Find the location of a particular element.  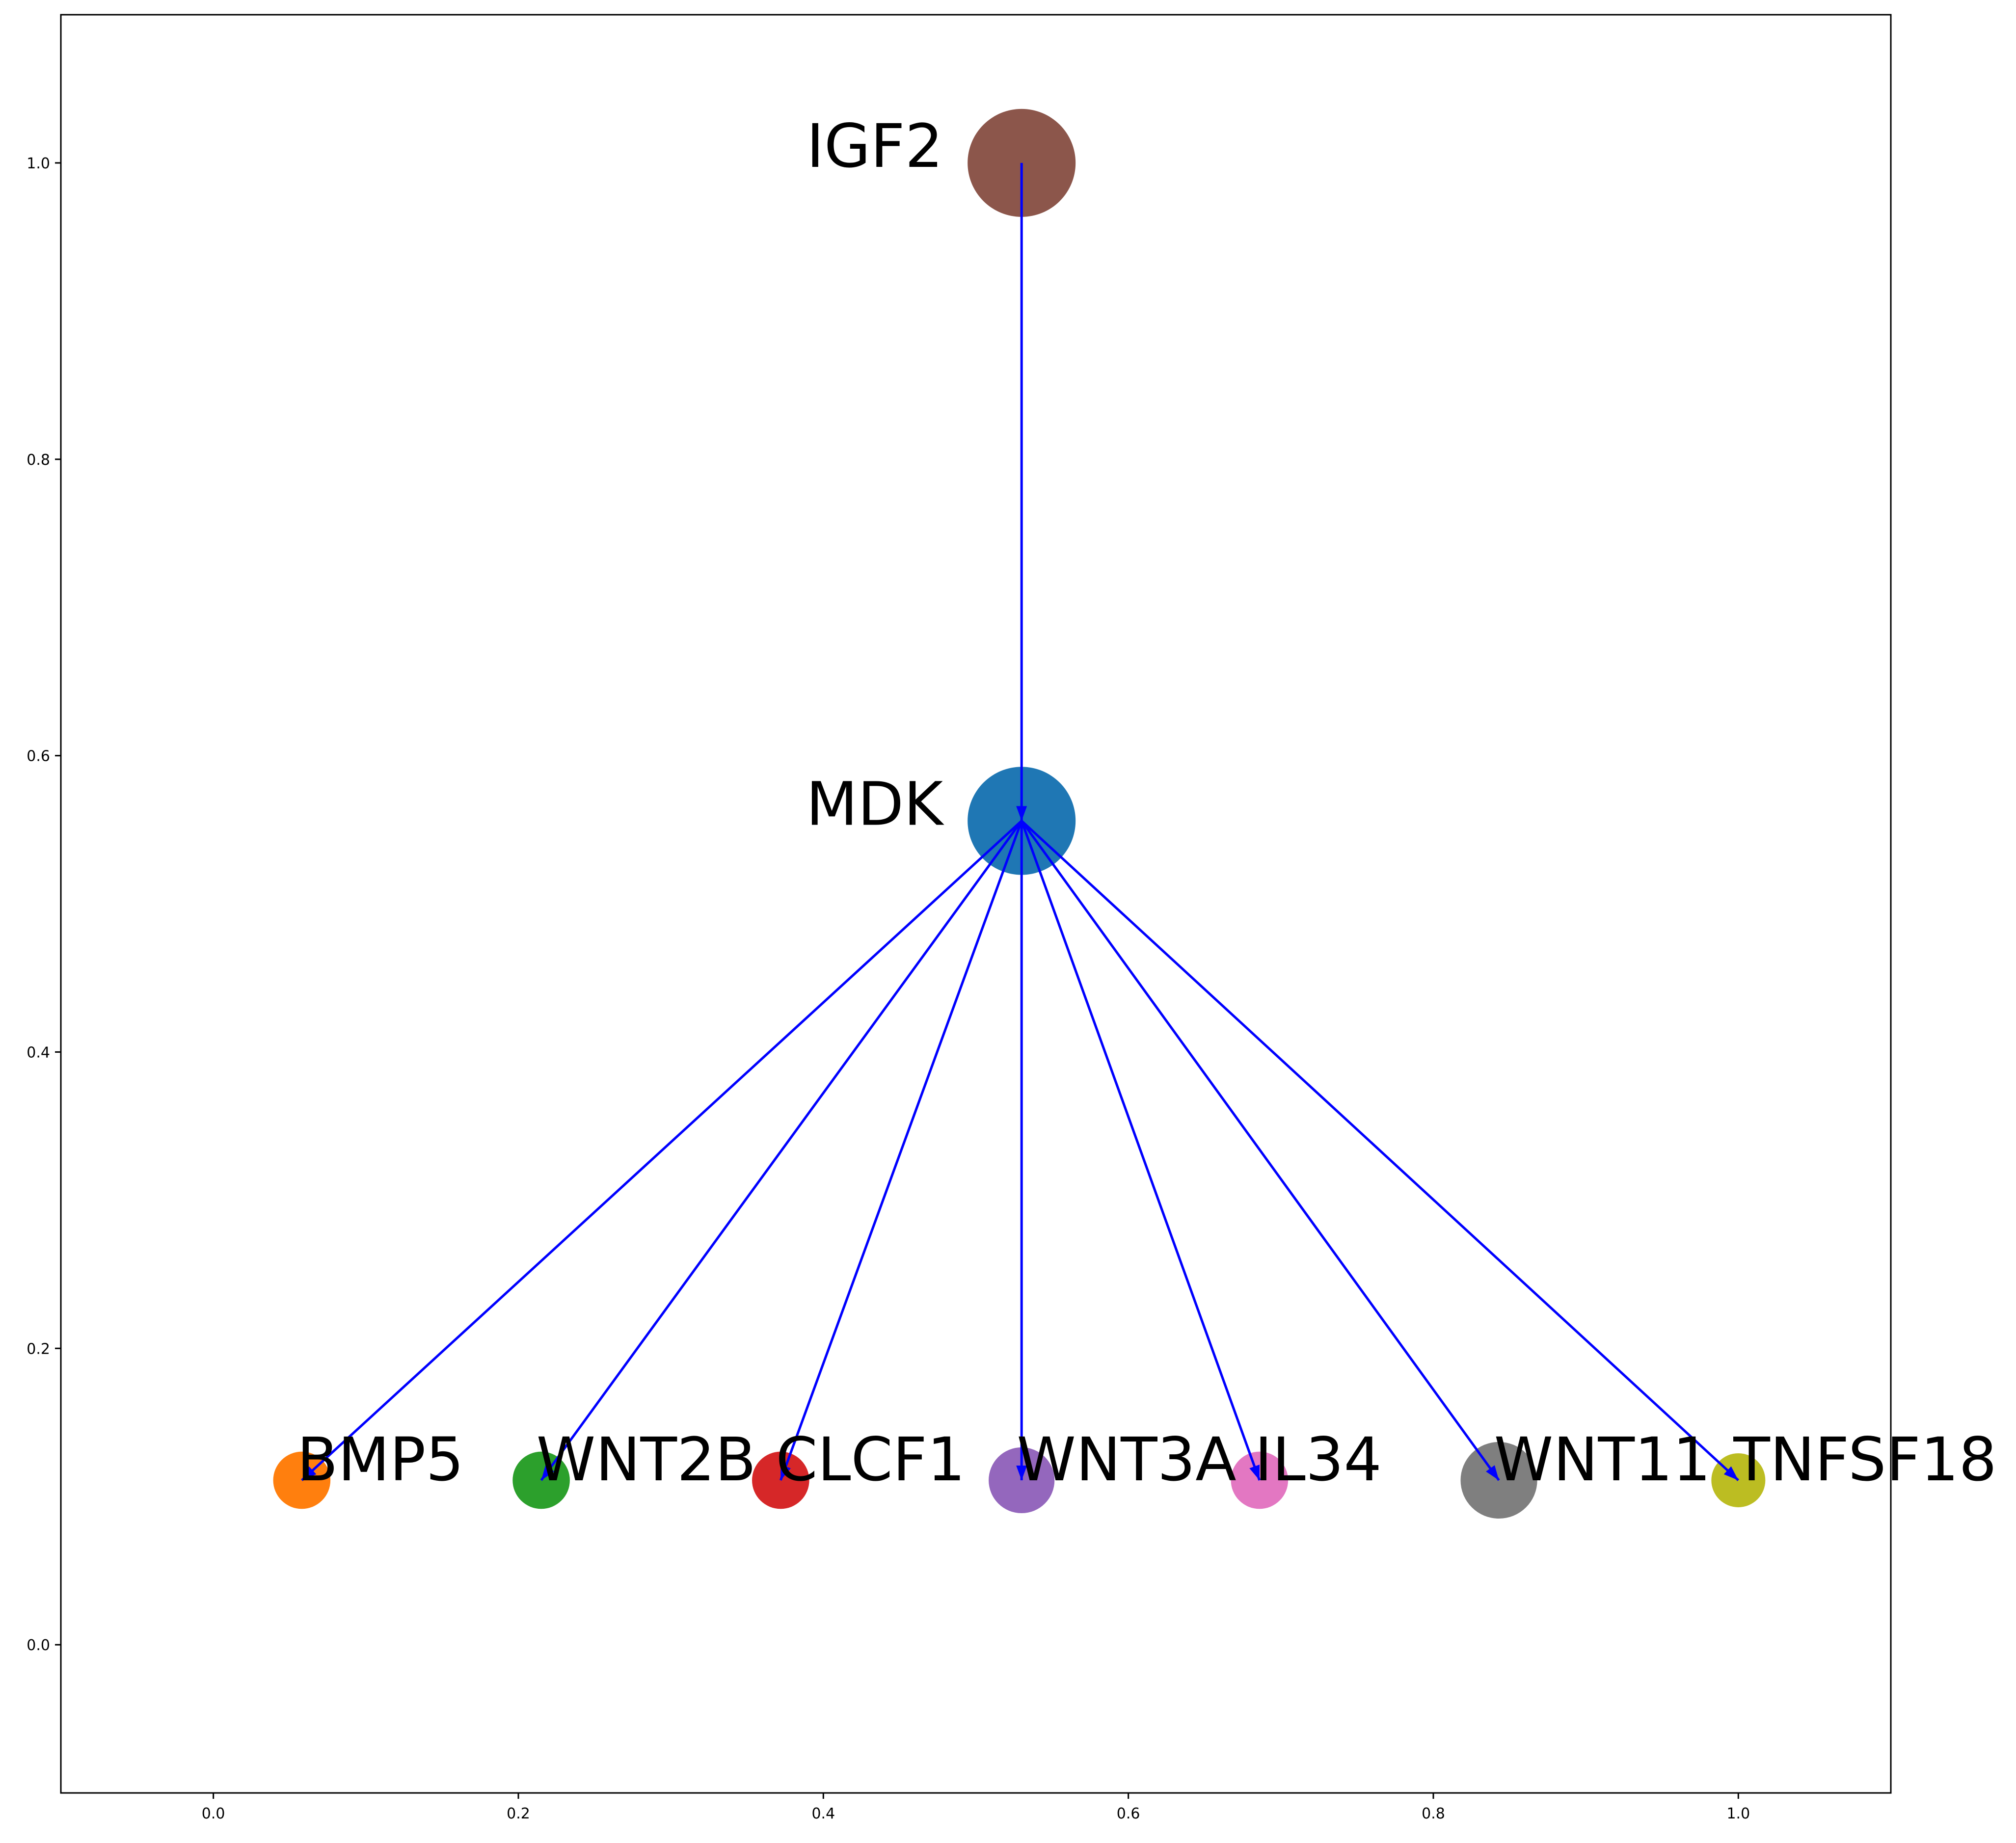

y-tick-label: 0.6 is located at coordinates (38, 757).